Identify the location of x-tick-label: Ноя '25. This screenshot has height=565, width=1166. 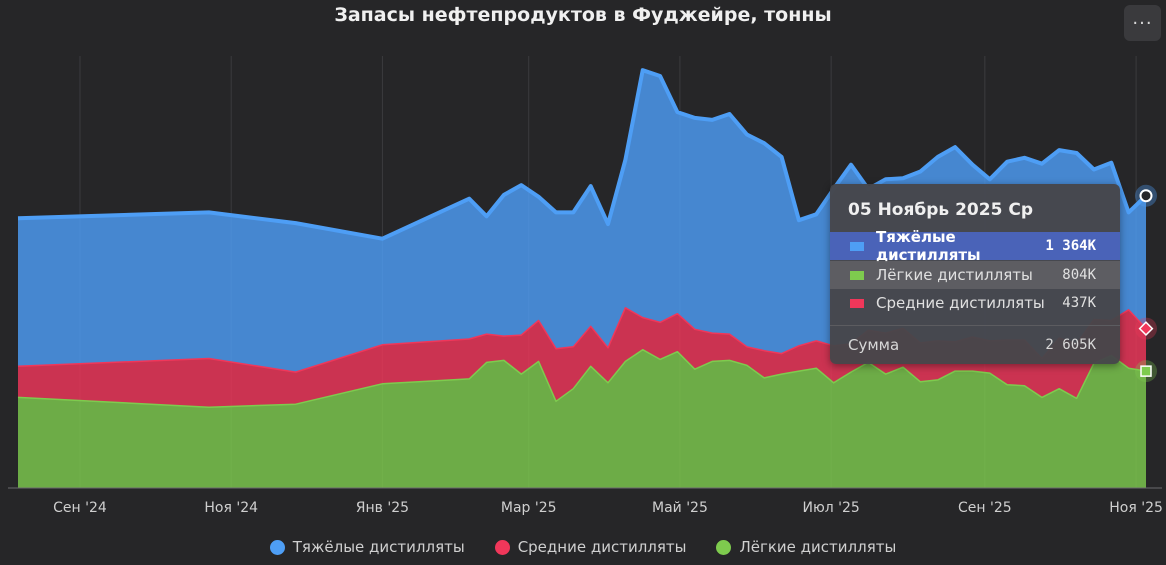
(1136, 508).